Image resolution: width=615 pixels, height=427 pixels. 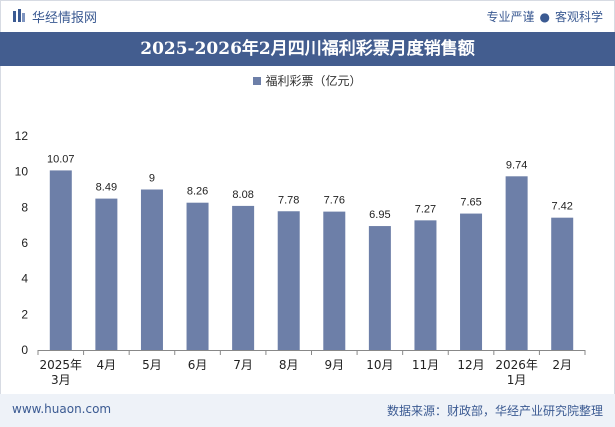 What do you see at coordinates (307, 16) in the screenshot?
I see `top-bar: 华经情报网 专业严谨 ● 客观科学` at bounding box center [307, 16].